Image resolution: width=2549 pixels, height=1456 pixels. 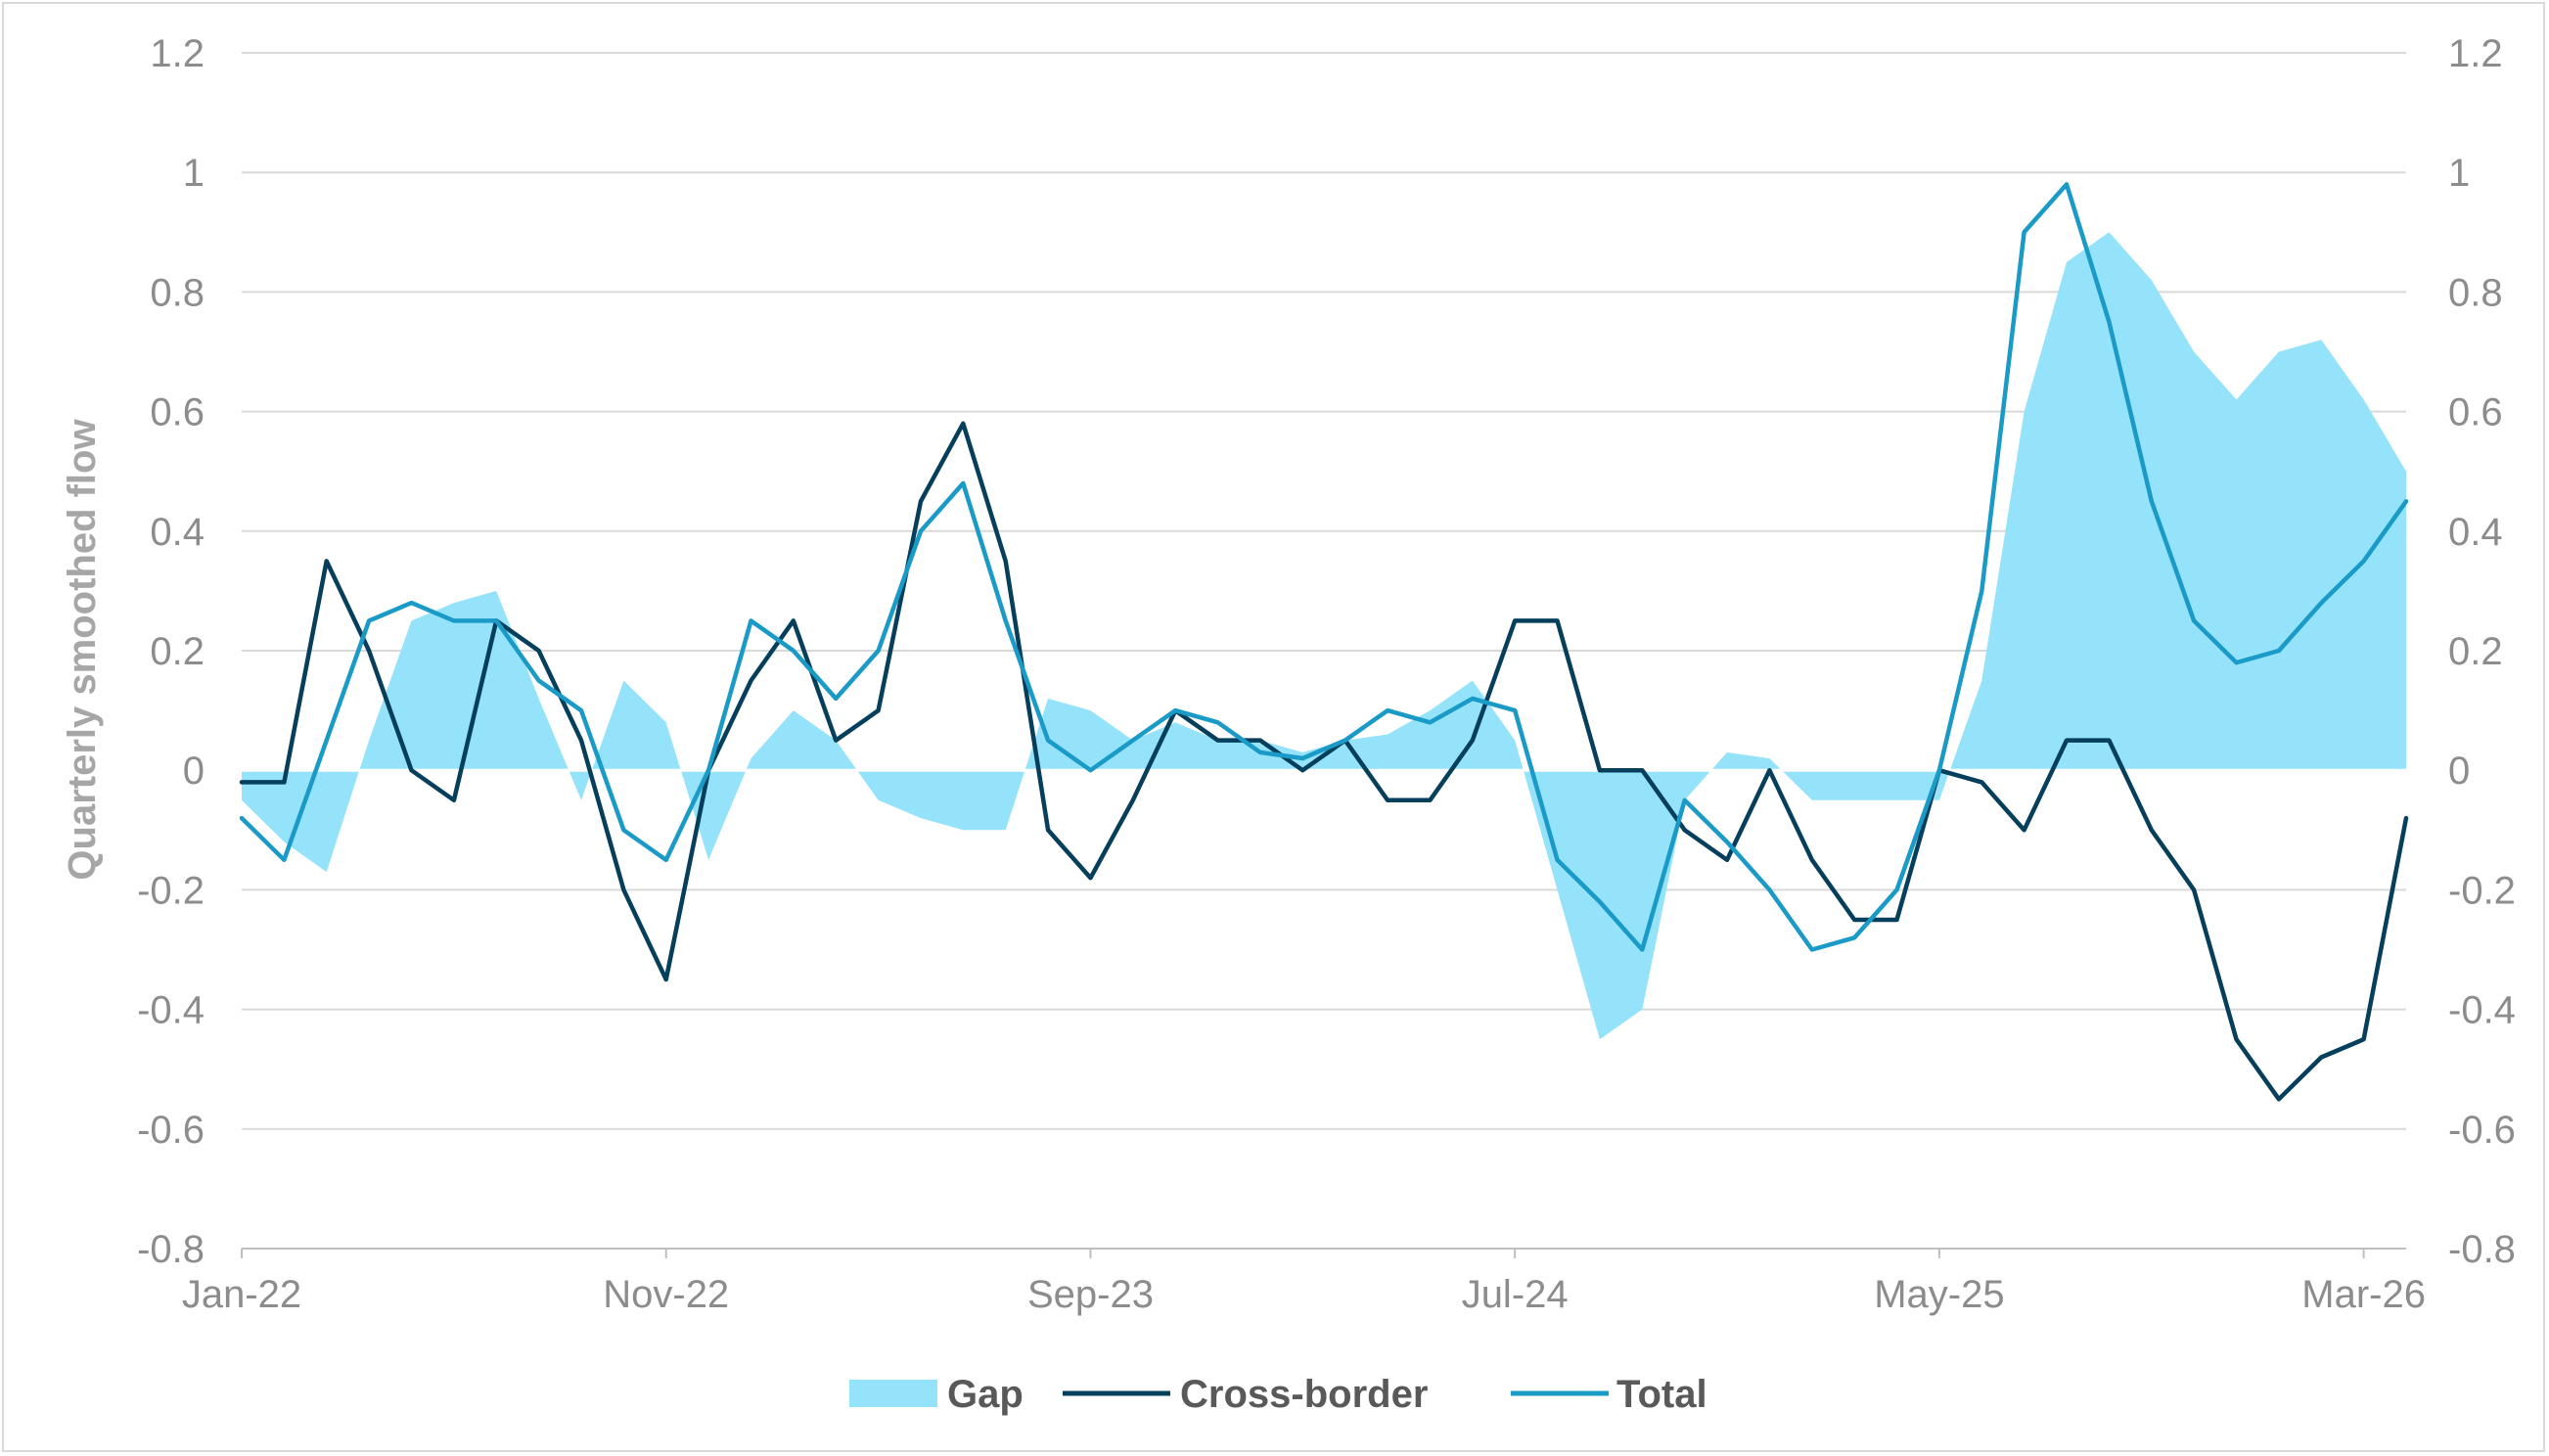 I want to click on y-tick-label-left: 0.2, so click(x=177, y=651).